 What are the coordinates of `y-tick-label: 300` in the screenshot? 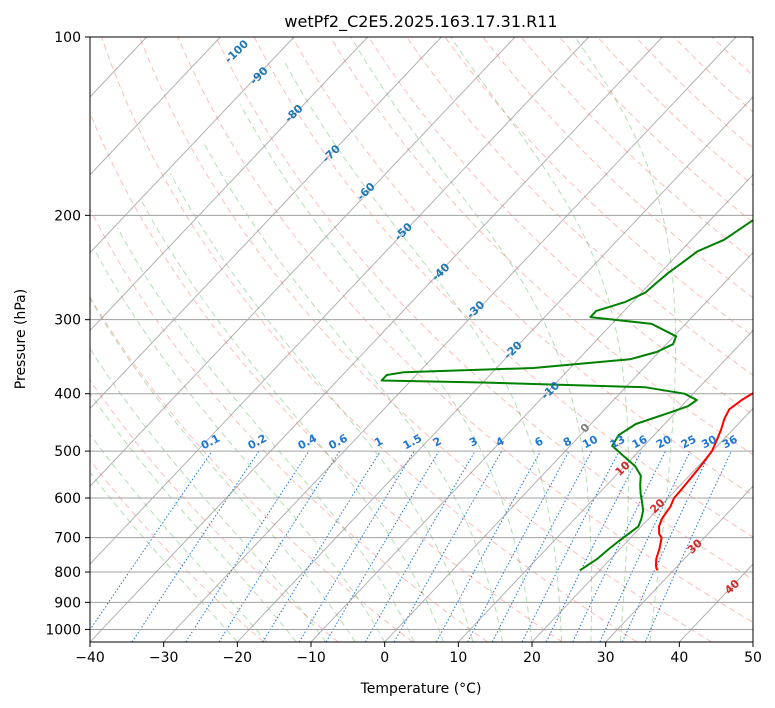 It's located at (67, 321).